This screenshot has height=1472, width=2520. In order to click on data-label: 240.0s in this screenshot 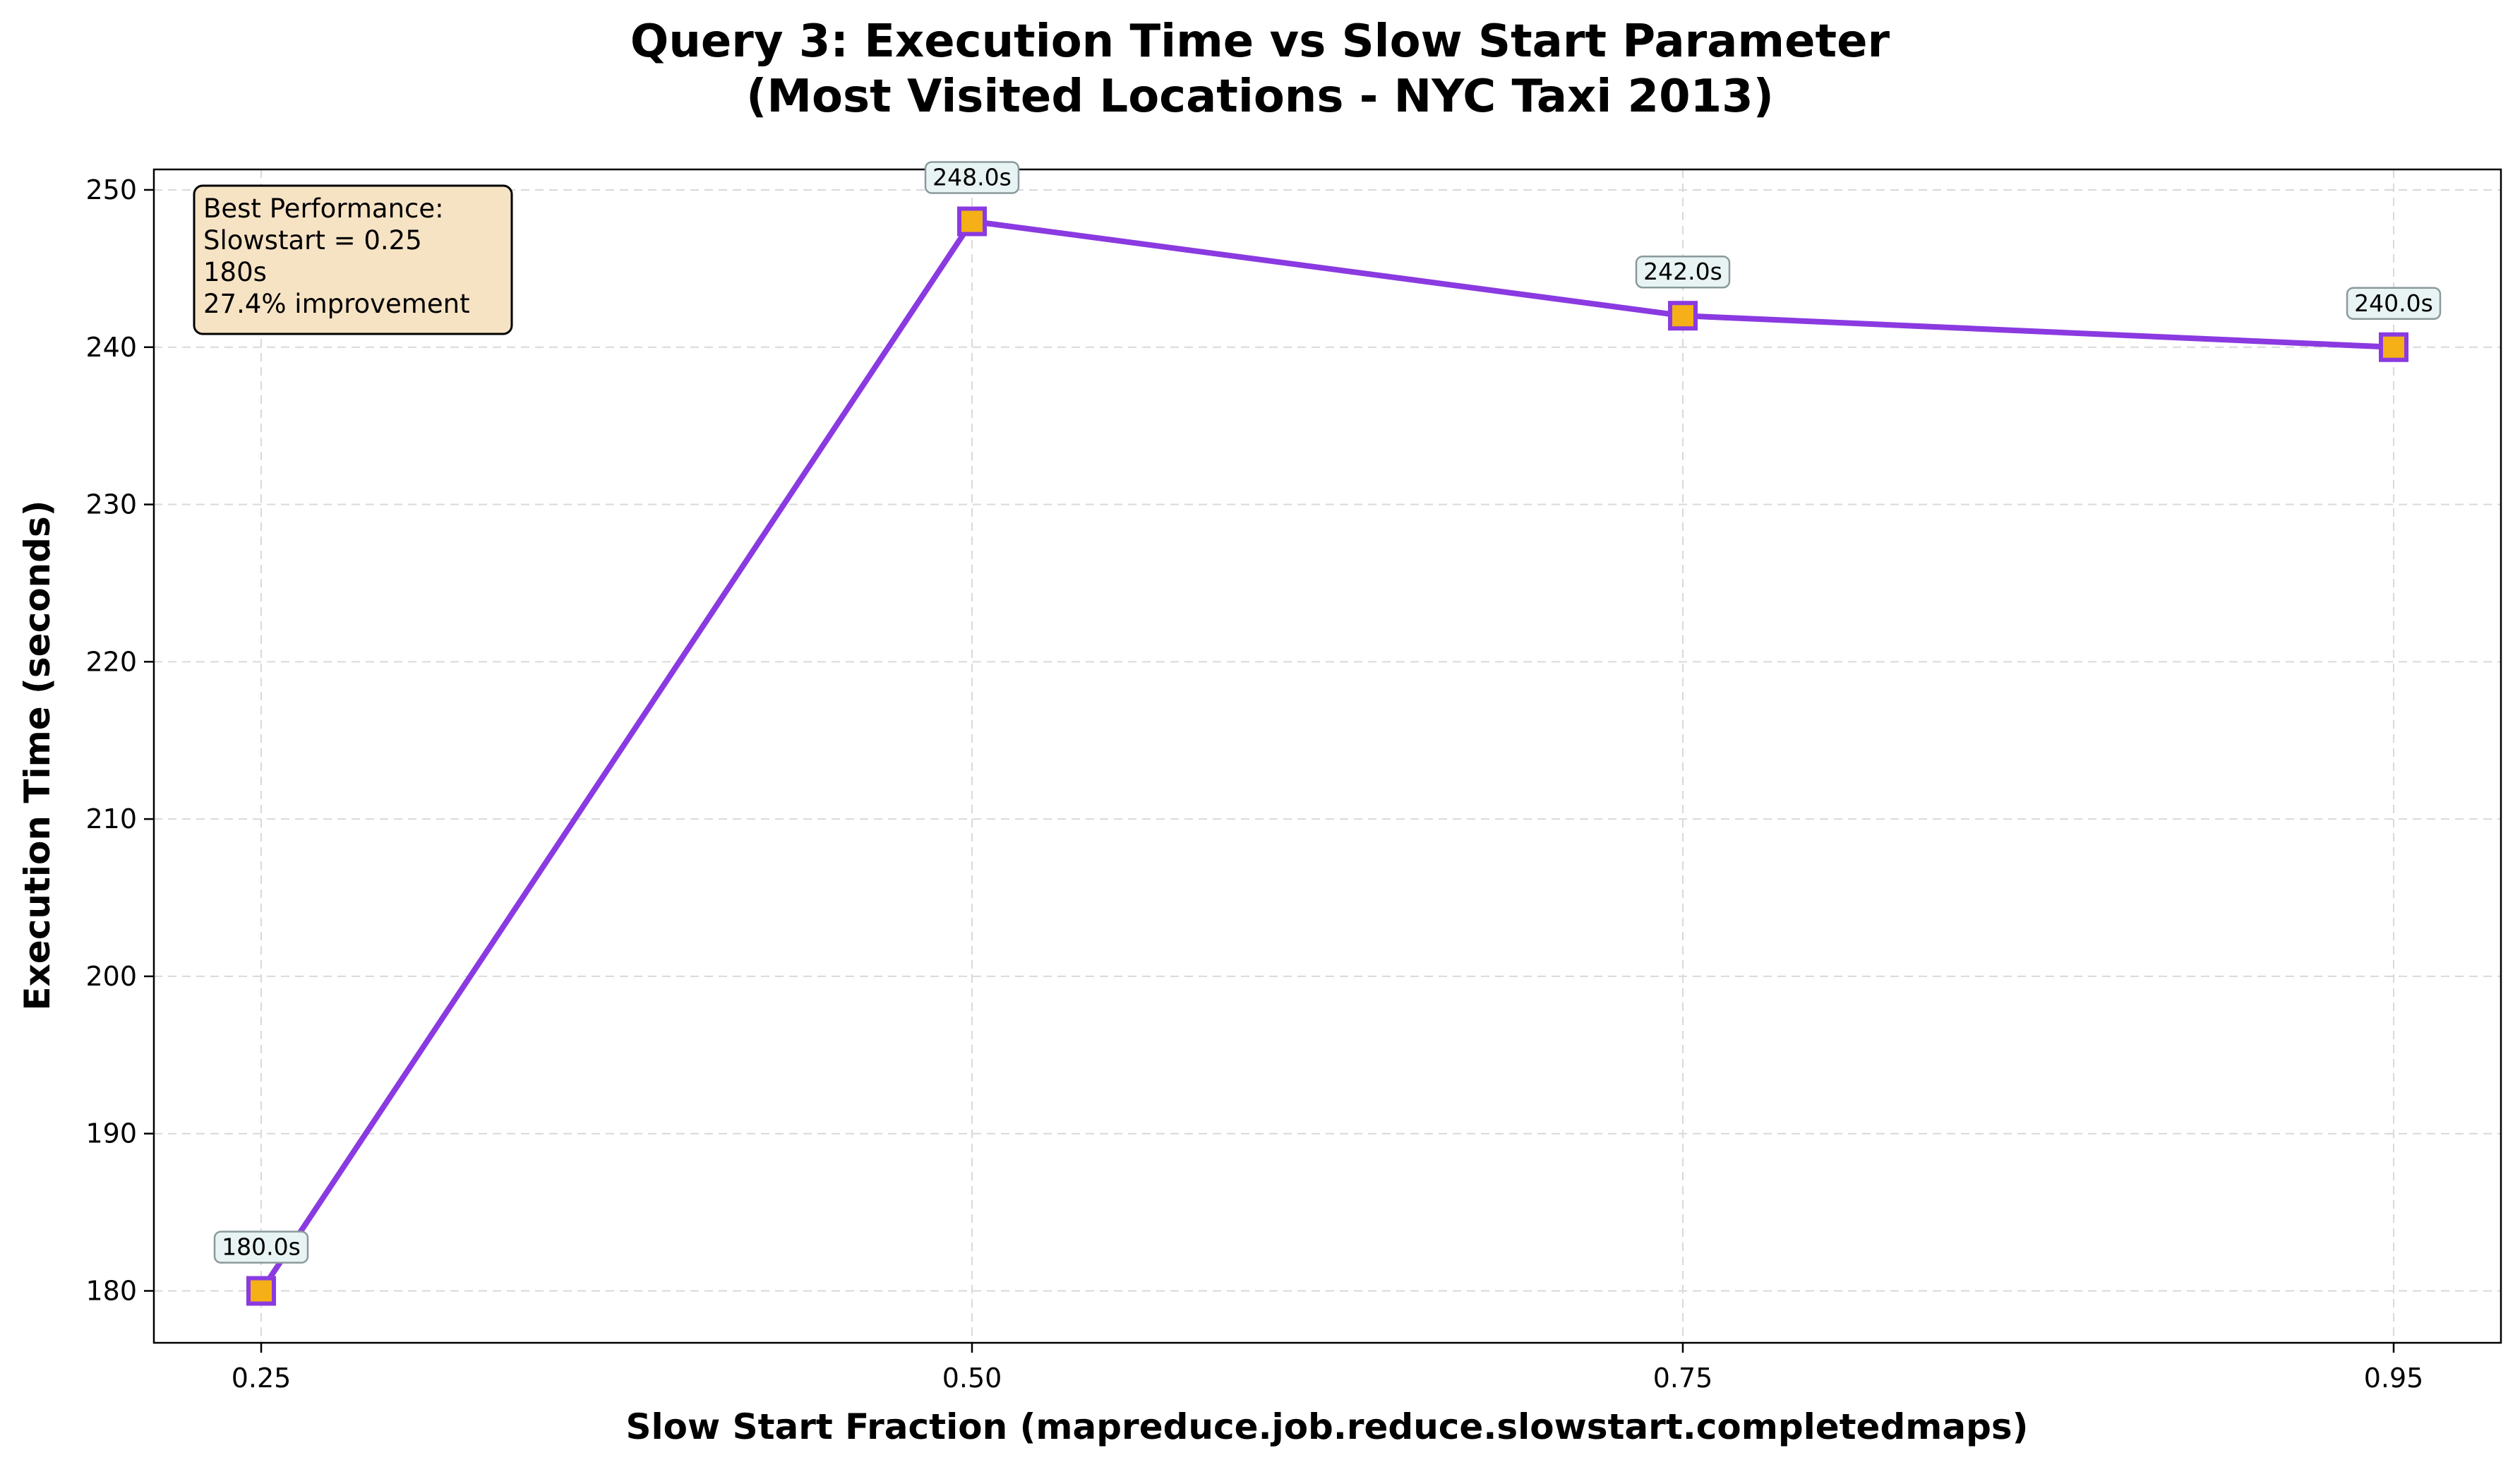, I will do `click(2394, 303)`.